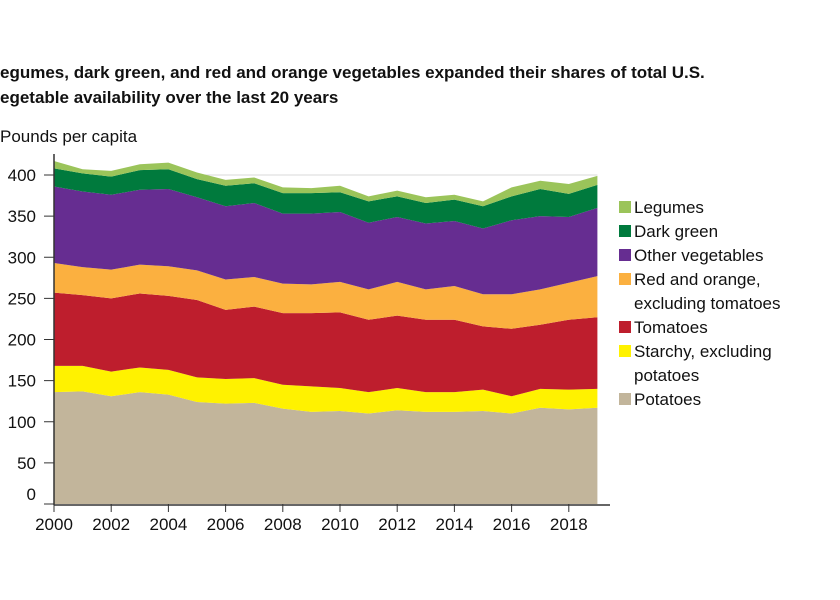  What do you see at coordinates (283, 524) in the screenshot?
I see `x-tick-label: 2008` at bounding box center [283, 524].